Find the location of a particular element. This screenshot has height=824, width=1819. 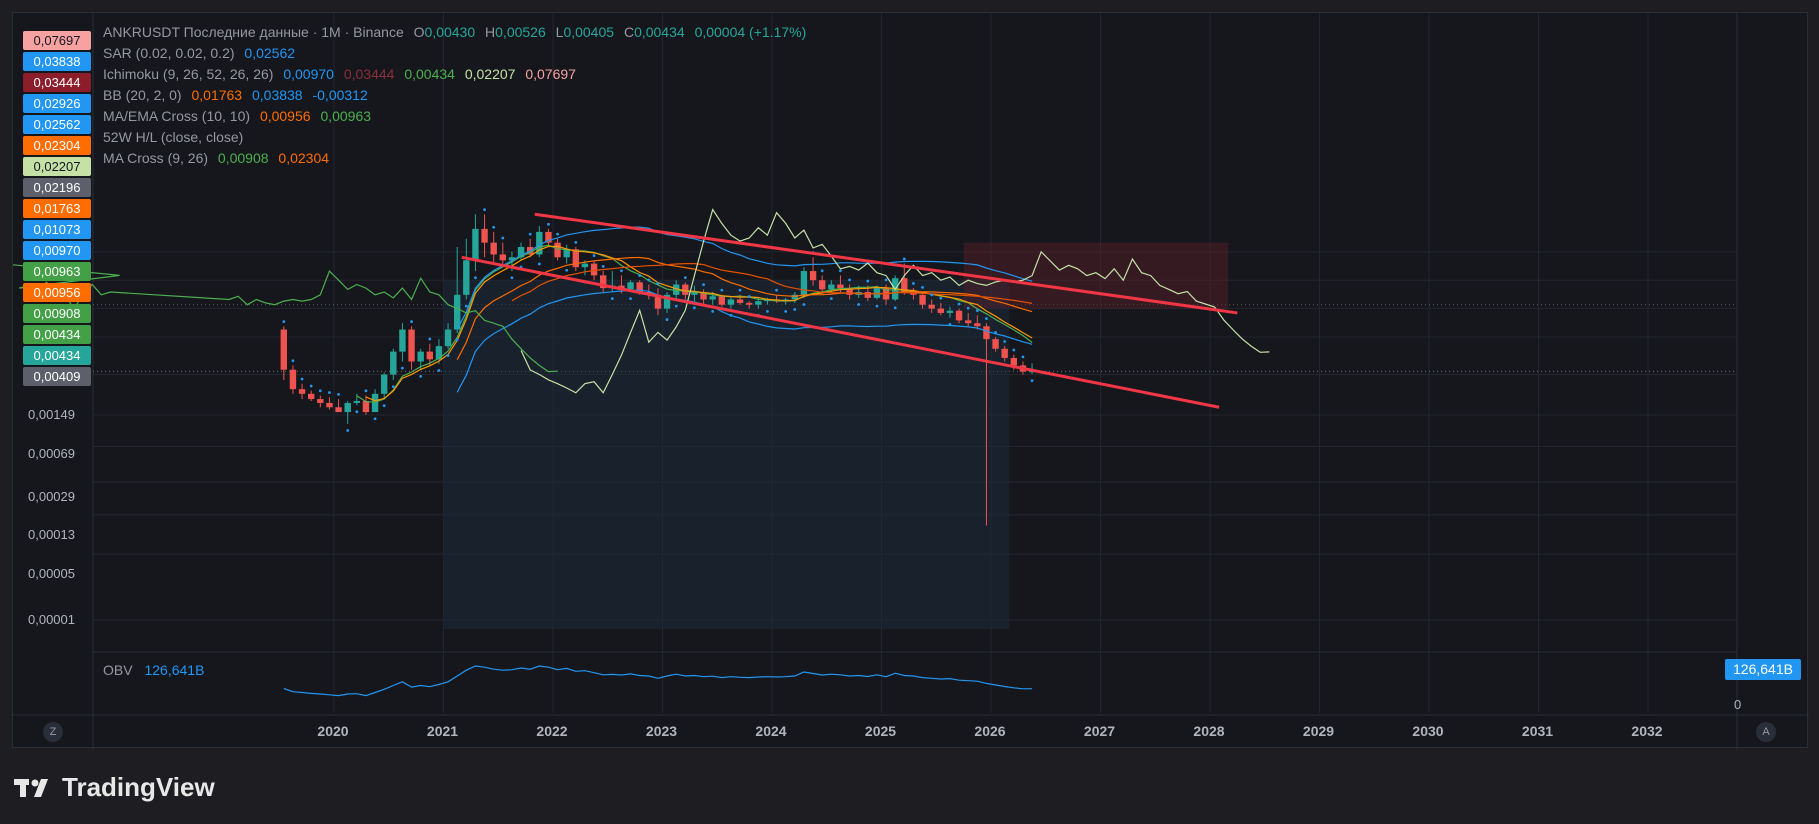

maema-legend: MA/EMA Cross (10, 10) 0,00956 0,00963 is located at coordinates (457, 116).